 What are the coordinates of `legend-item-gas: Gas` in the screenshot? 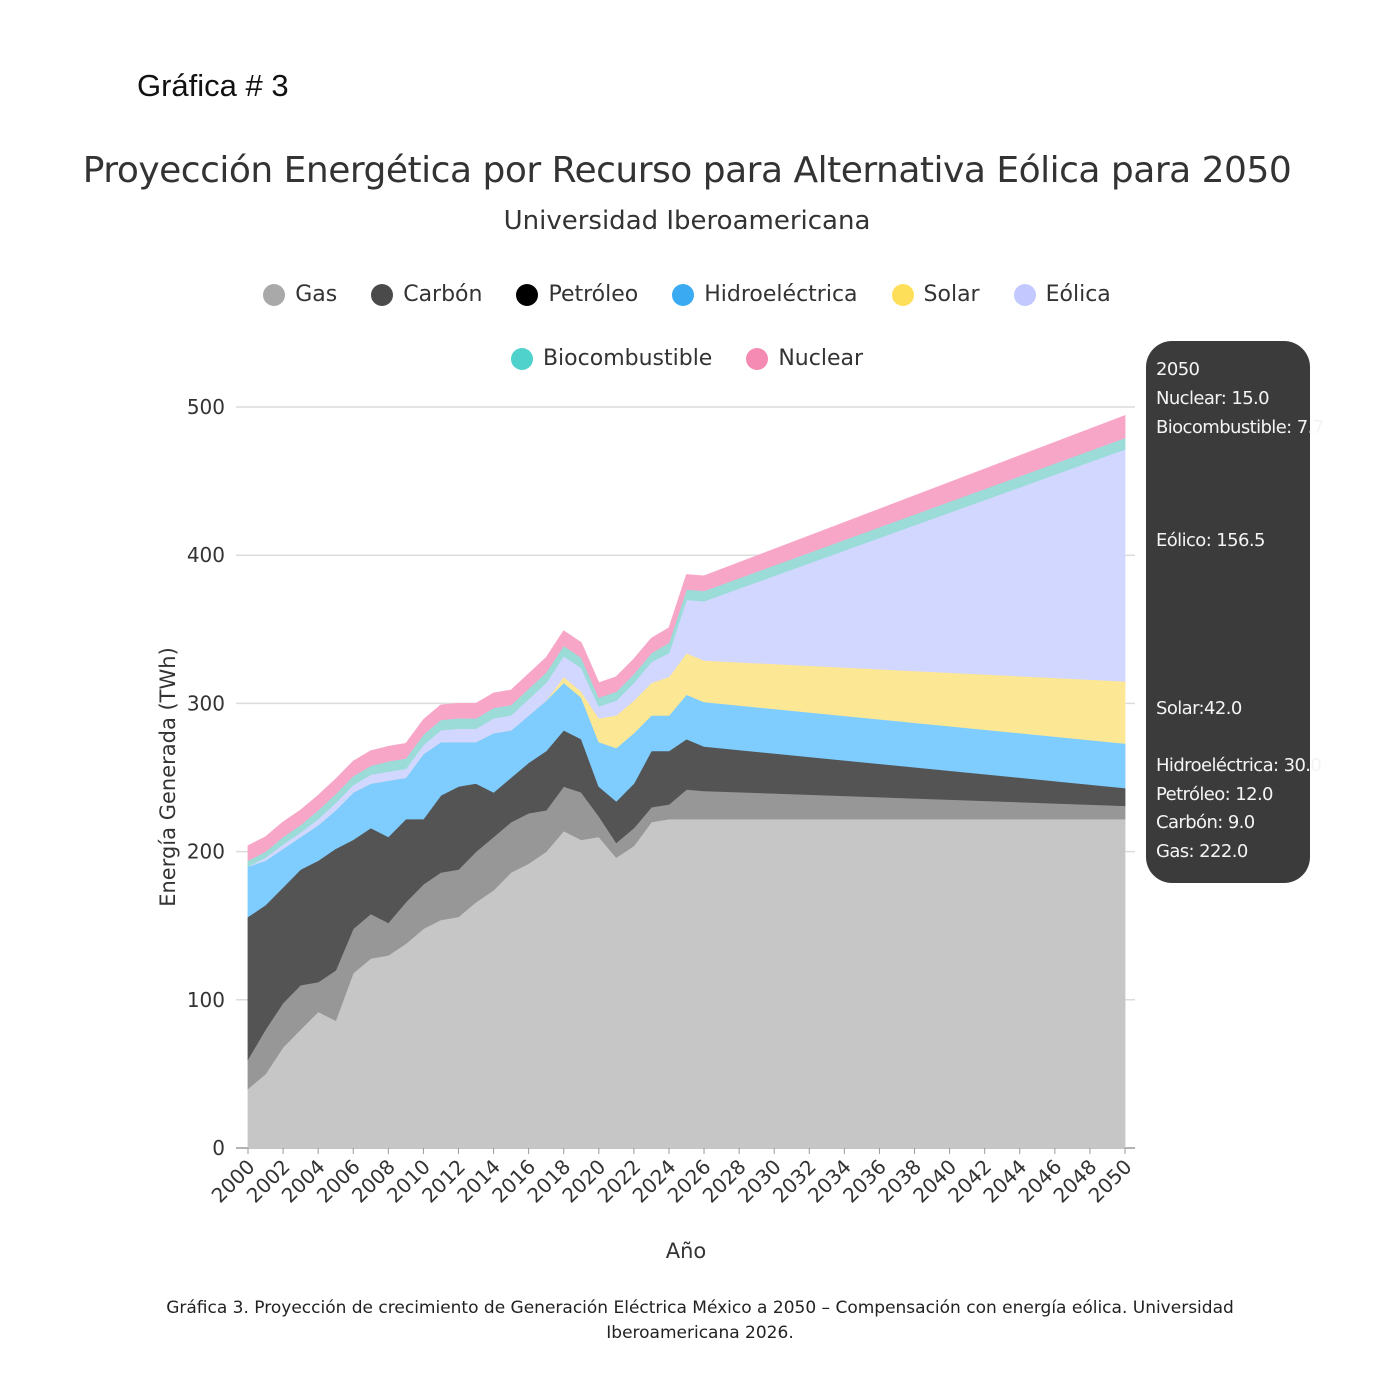 It's located at (300, 294).